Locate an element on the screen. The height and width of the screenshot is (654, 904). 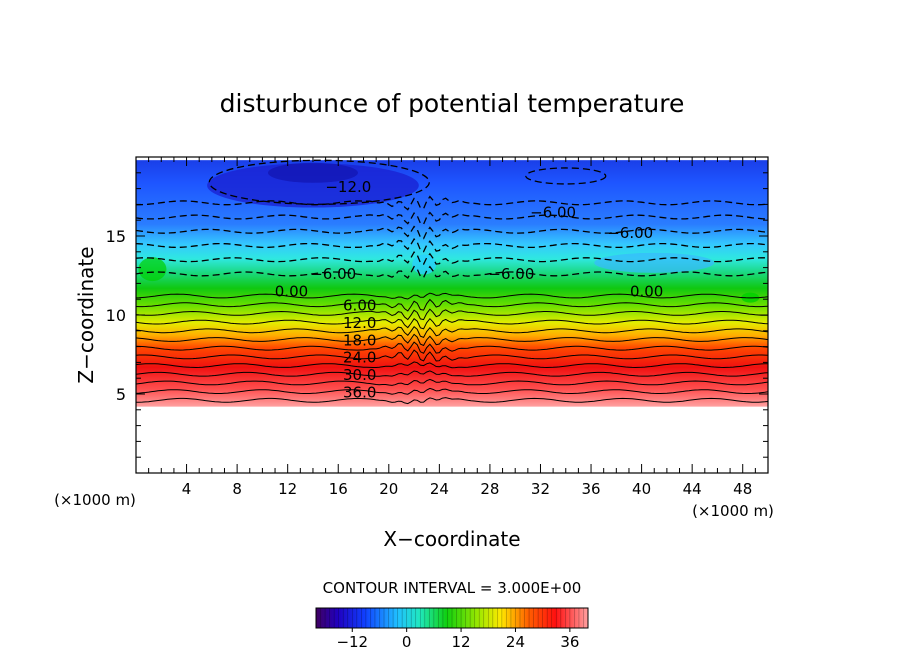
x-unit-label-right: (×1000 m) is located at coordinates (733, 511).